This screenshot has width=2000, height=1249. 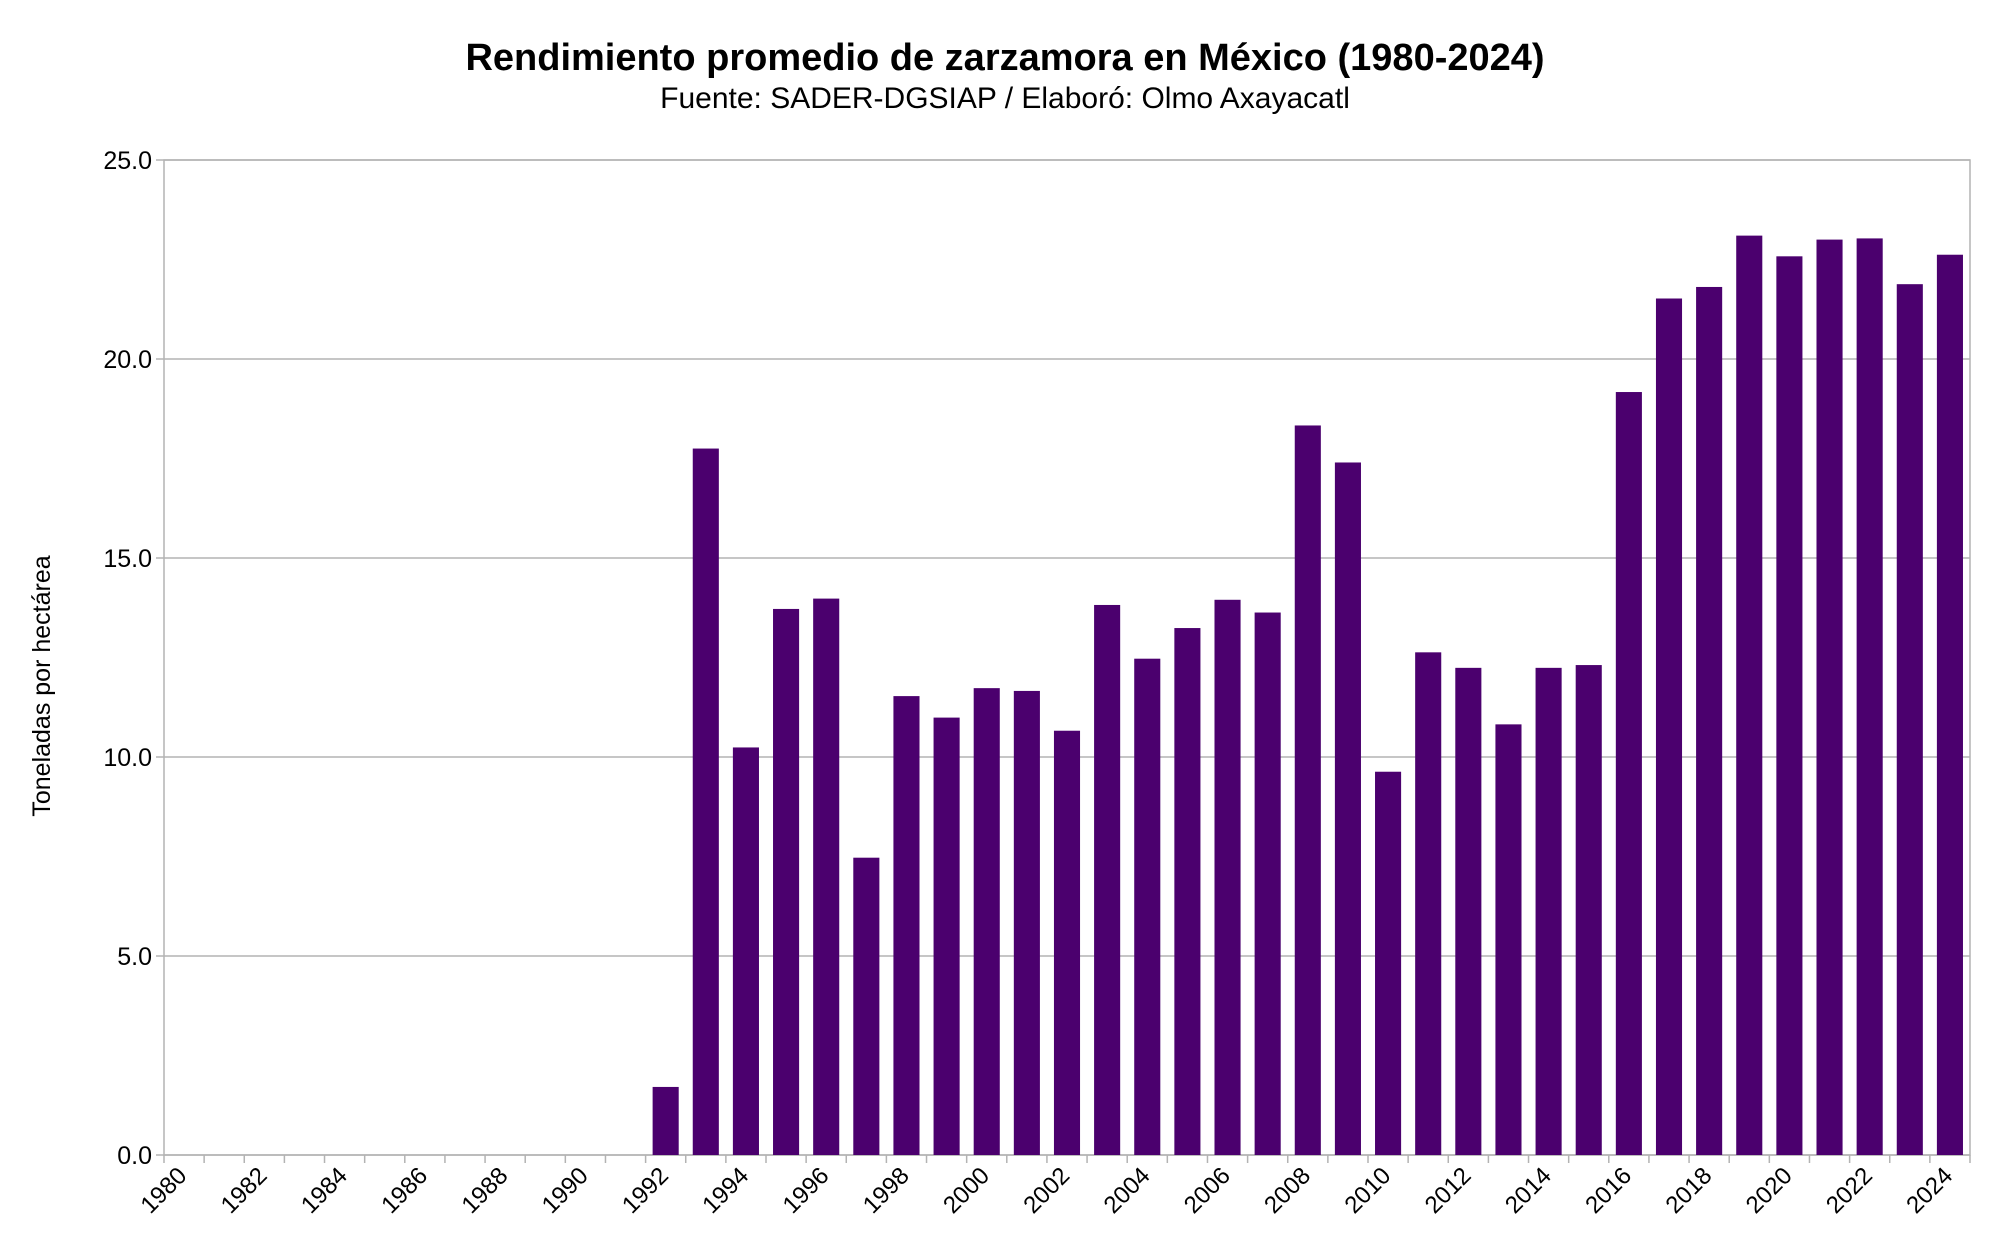 What do you see at coordinates (1307, 790) in the screenshot?
I see `bar-2008` at bounding box center [1307, 790].